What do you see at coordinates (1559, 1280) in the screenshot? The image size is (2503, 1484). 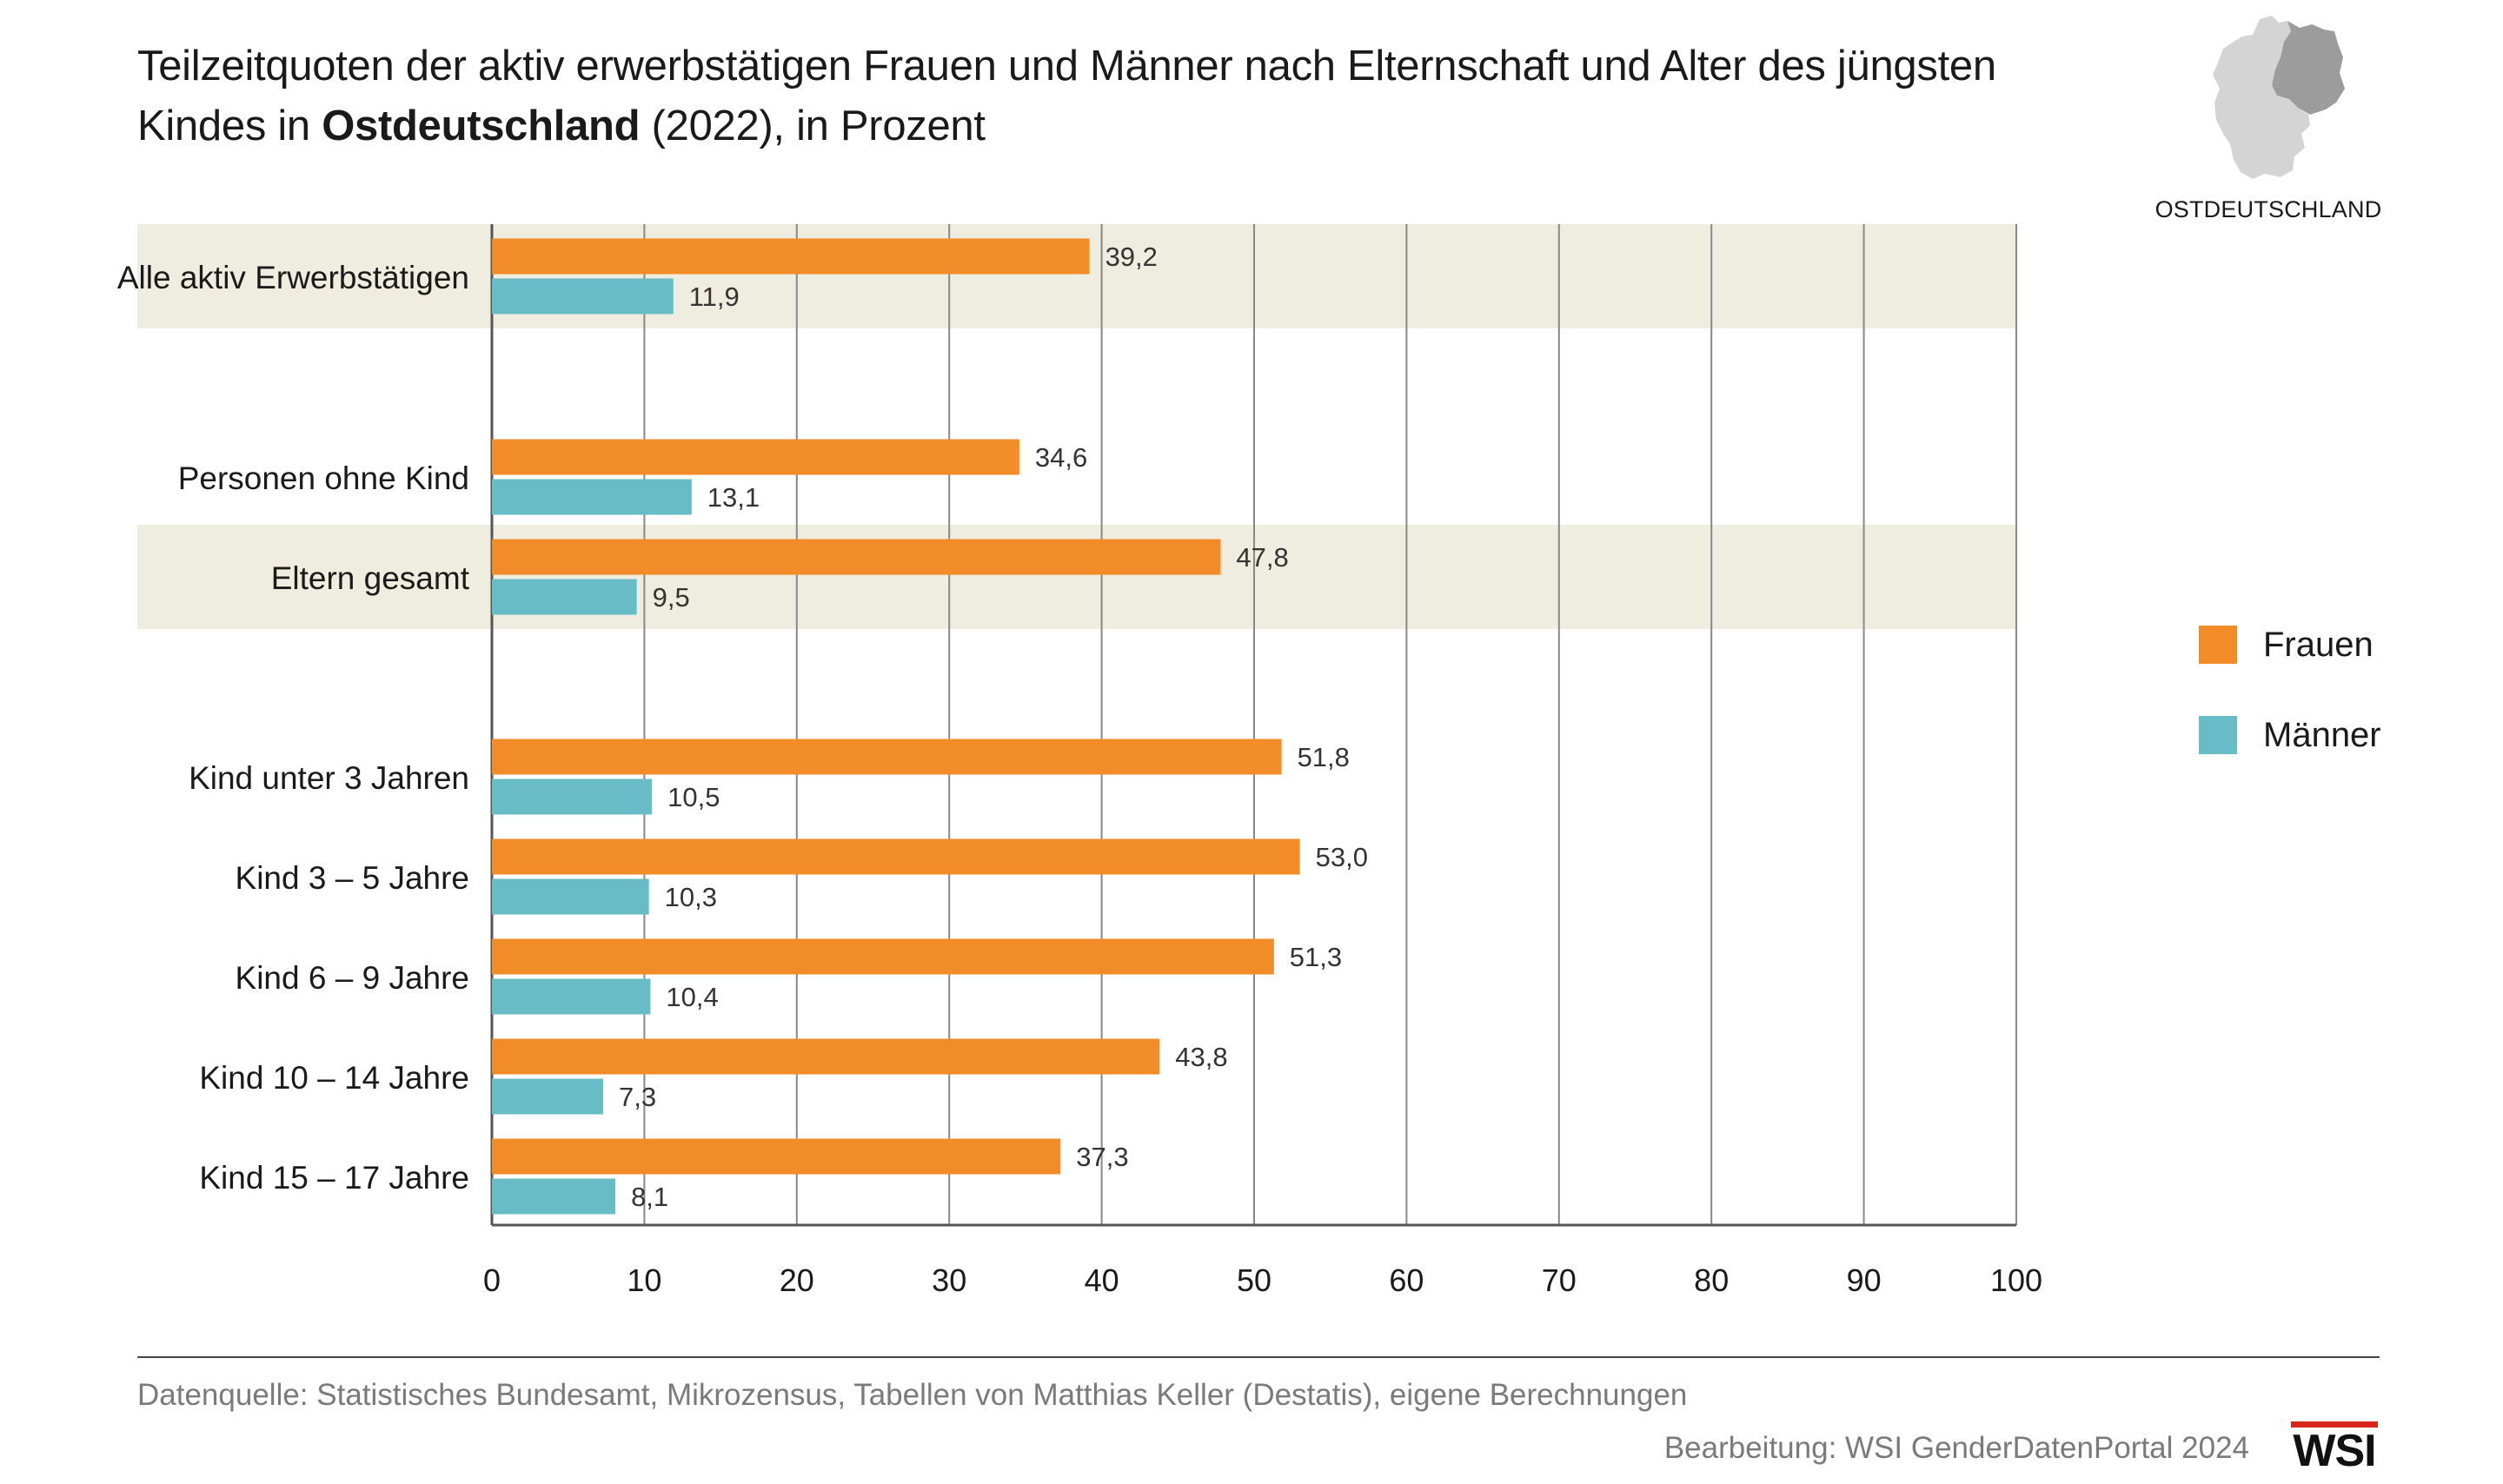 I see `x-tick-label: 70` at bounding box center [1559, 1280].